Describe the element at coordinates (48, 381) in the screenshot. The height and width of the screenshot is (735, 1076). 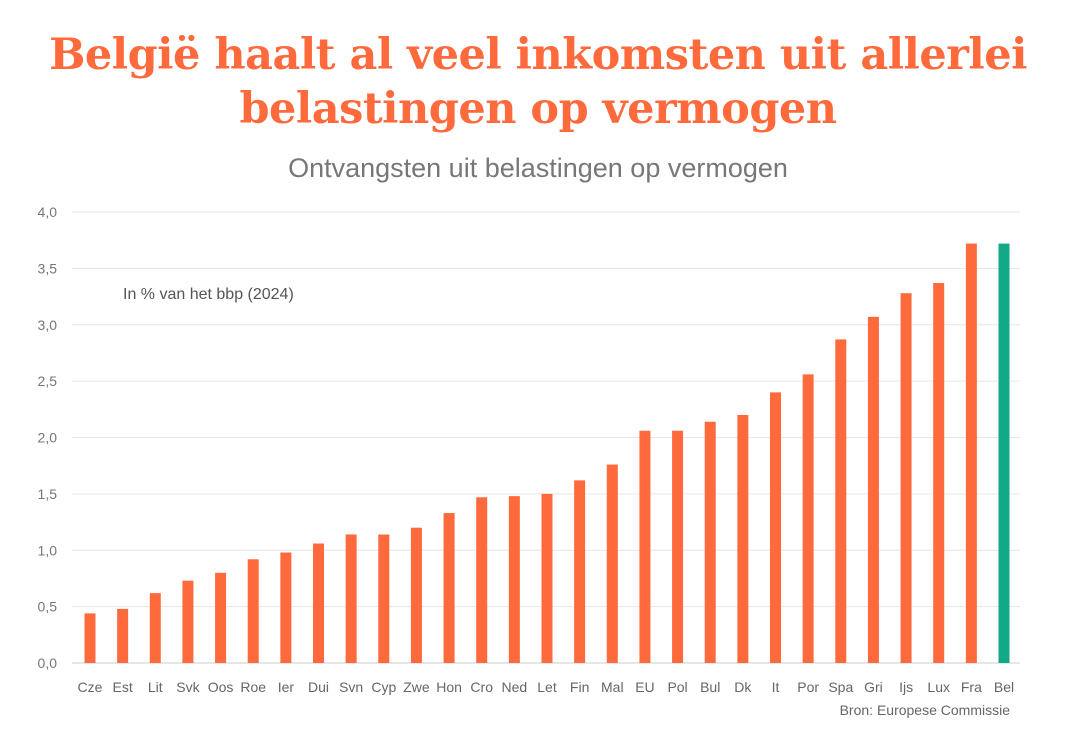
I see `y-tick-label: 2,5` at that location.